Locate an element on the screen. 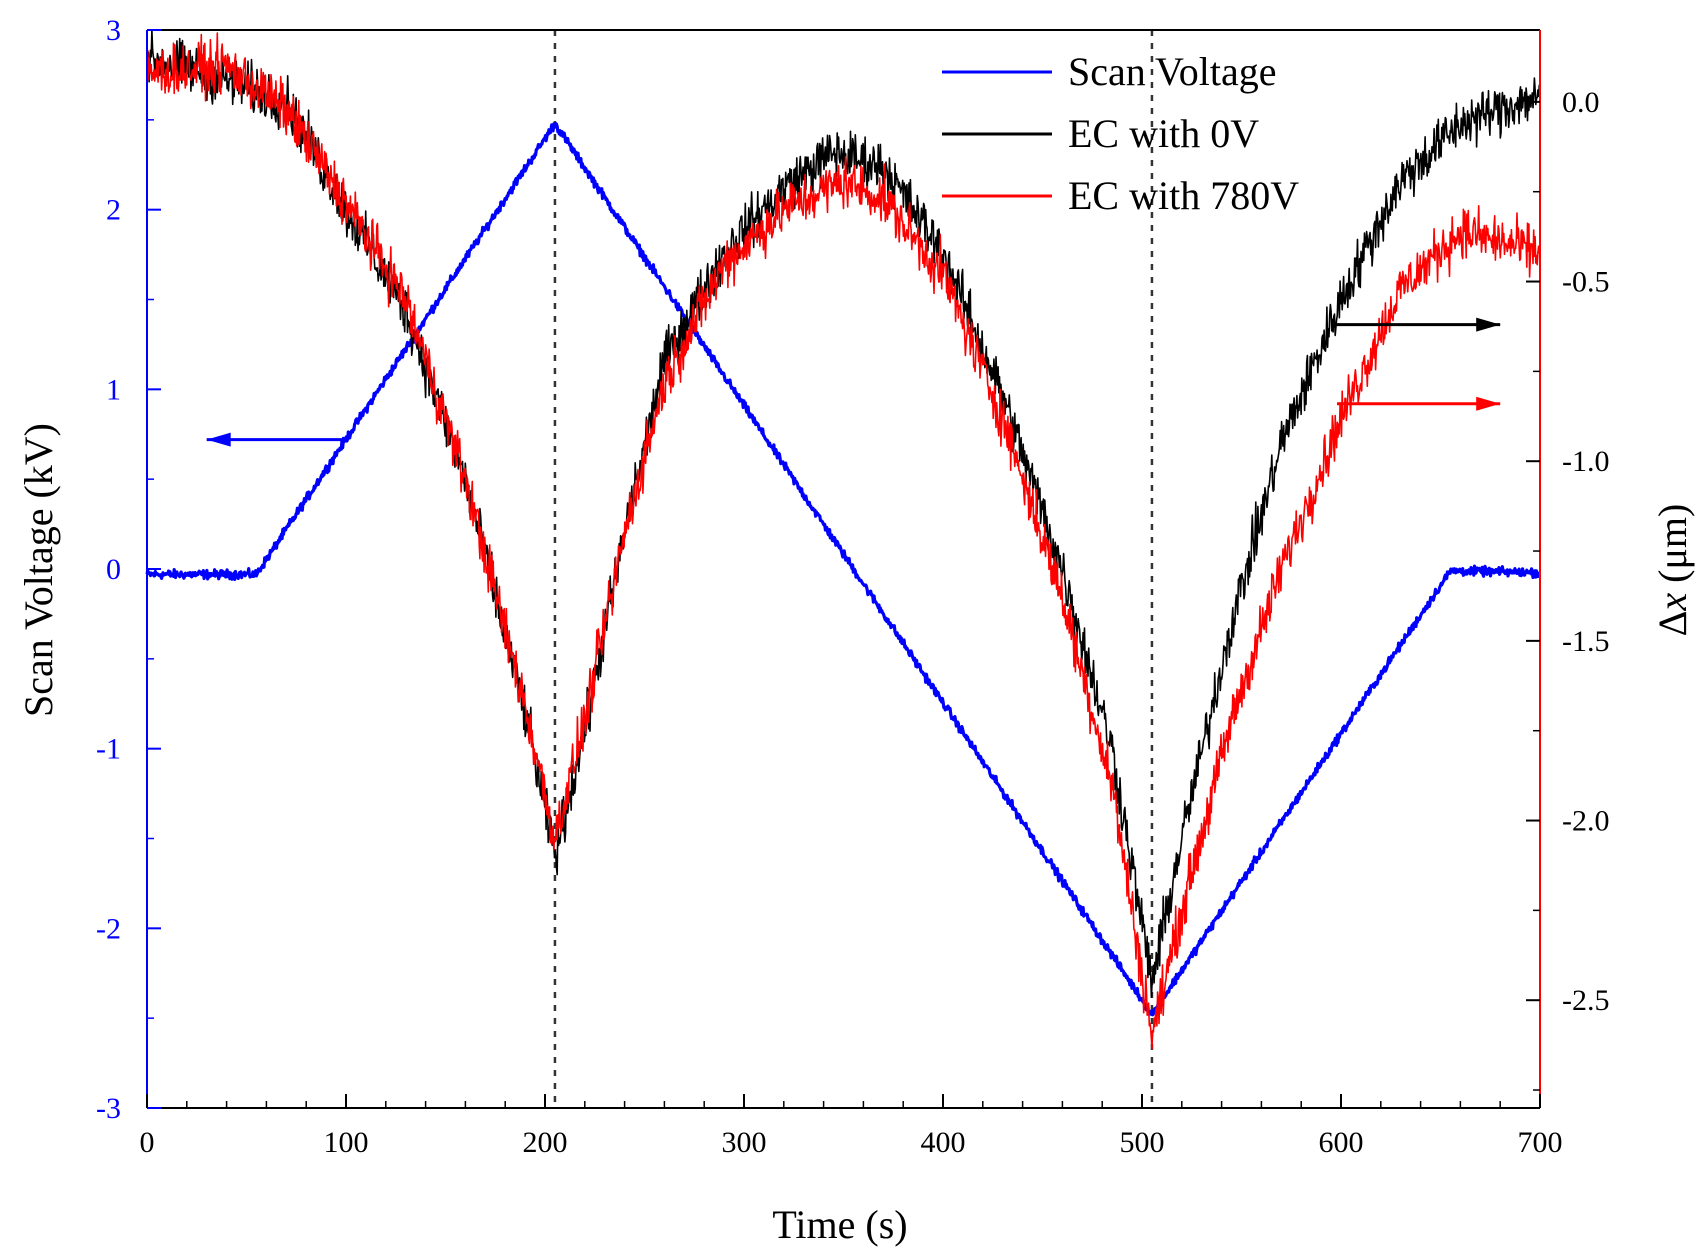  y-right-tick-label--2.5: -2.5 is located at coordinates (1586, 1000).